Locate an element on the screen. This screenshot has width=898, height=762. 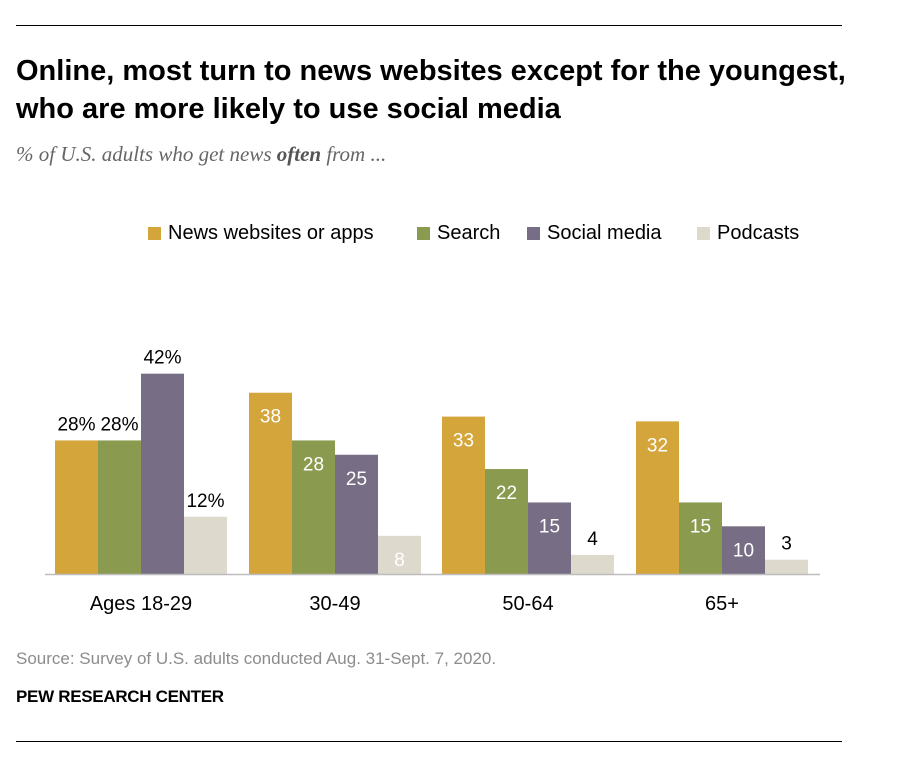
data-label-social-media-65-plus: 10 is located at coordinates (743, 550).